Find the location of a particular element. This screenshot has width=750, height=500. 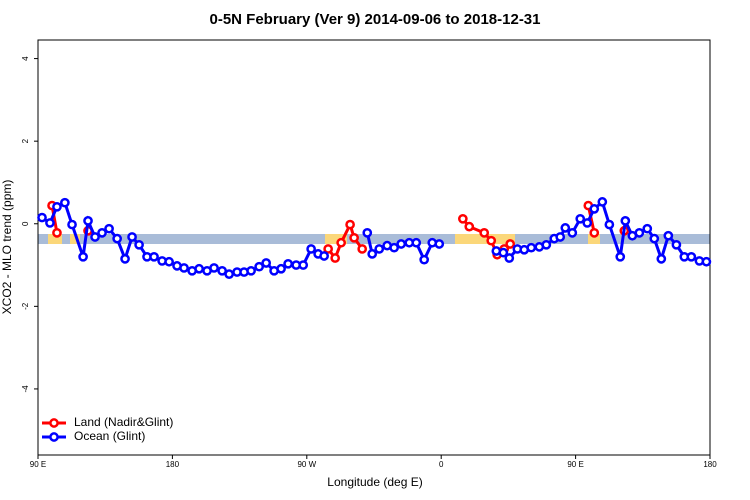

legend-label: Ocean (Glint) is located at coordinates (109, 436).